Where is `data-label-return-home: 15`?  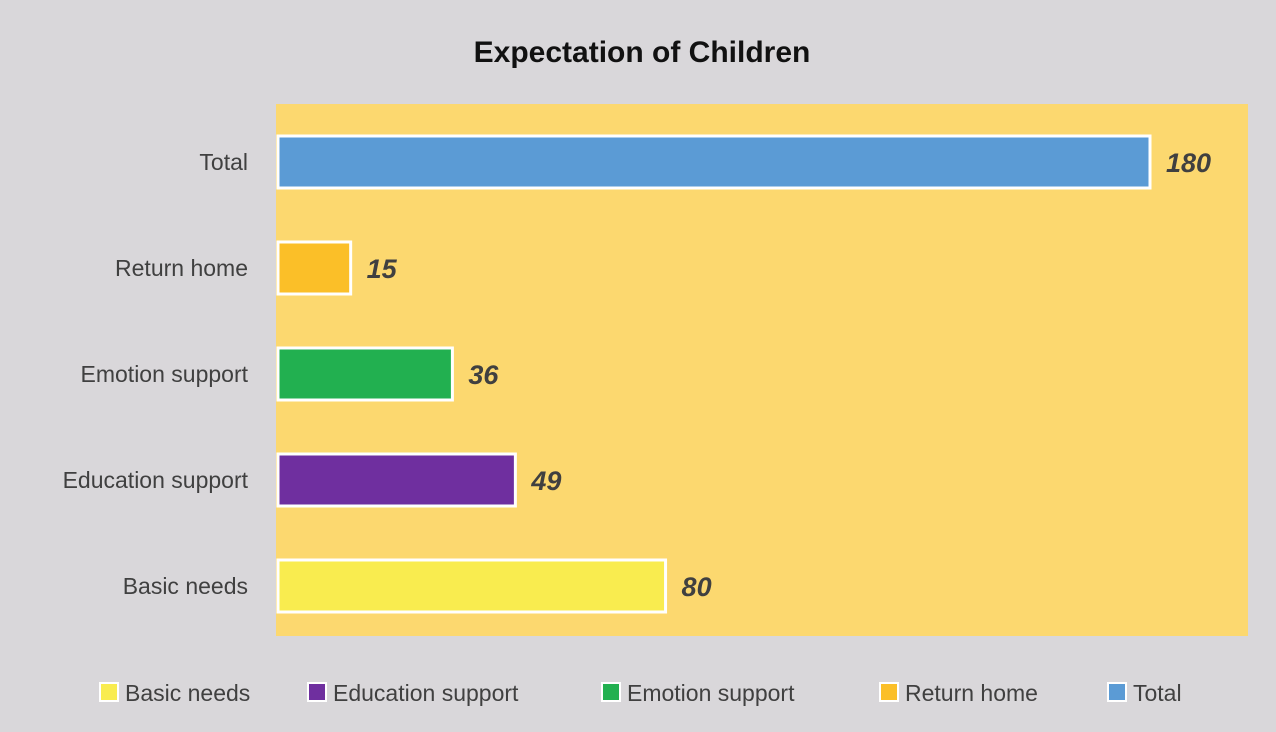 data-label-return-home: 15 is located at coordinates (382, 269).